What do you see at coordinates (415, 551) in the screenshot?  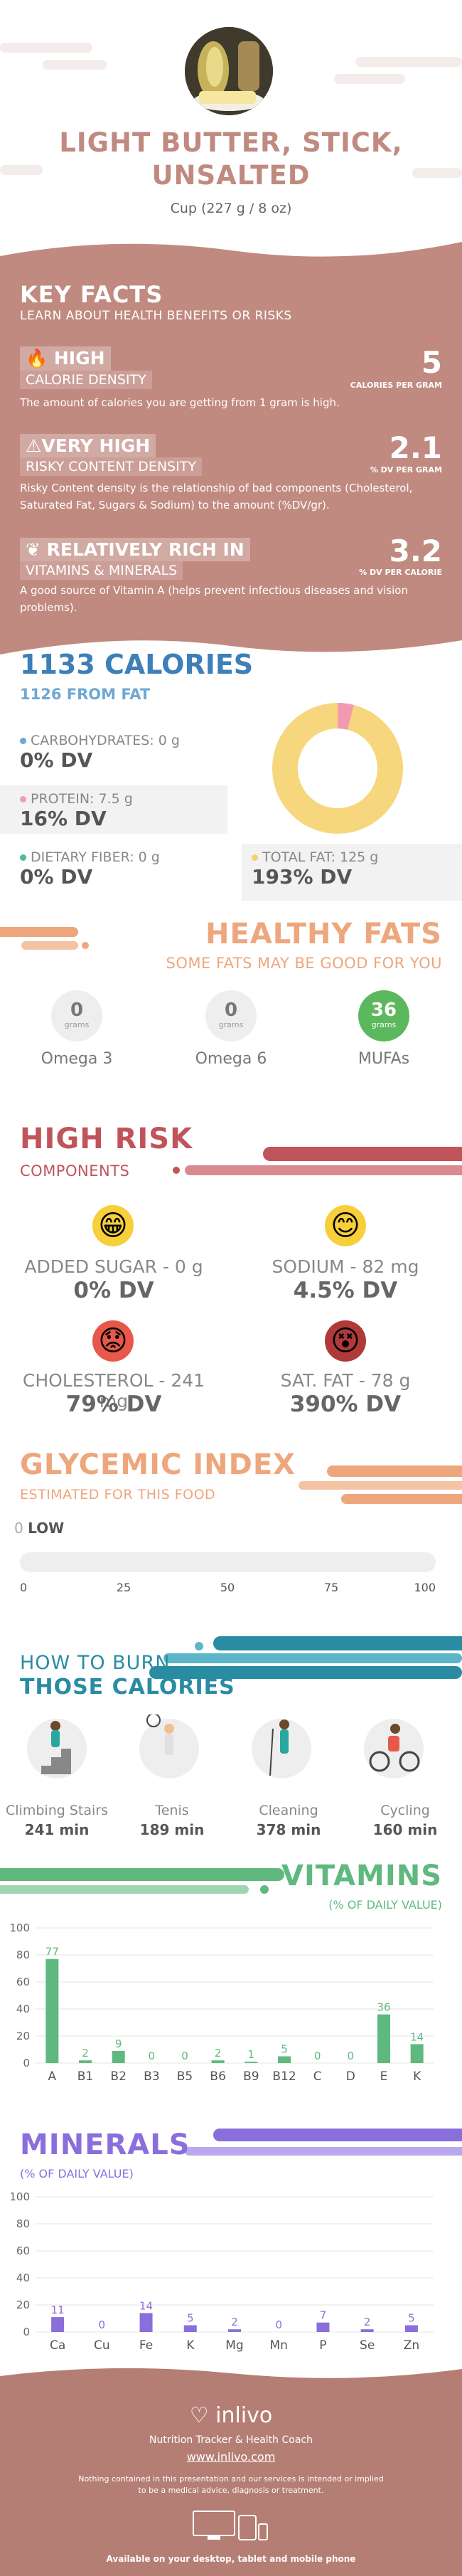 I see `fact-value: 3.2` at bounding box center [415, 551].